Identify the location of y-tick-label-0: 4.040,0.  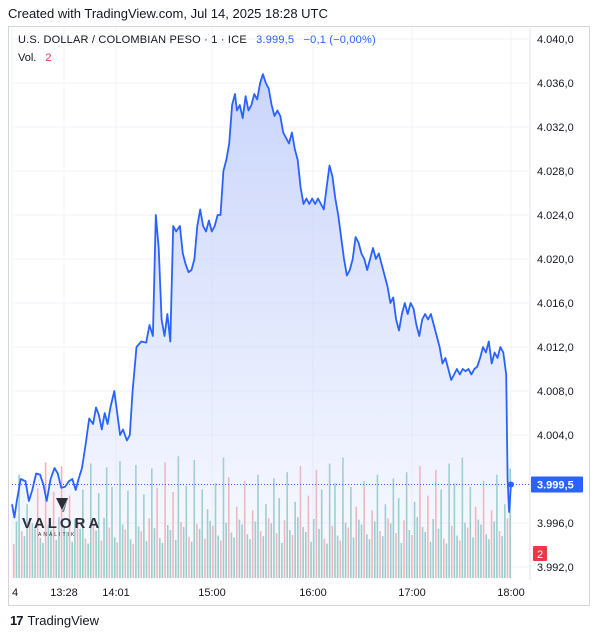
(555, 40).